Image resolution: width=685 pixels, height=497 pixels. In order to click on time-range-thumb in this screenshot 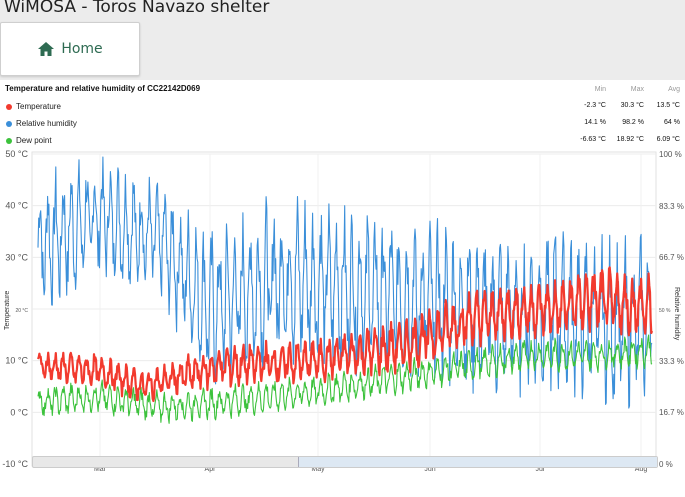, I will do `click(477, 462)`.